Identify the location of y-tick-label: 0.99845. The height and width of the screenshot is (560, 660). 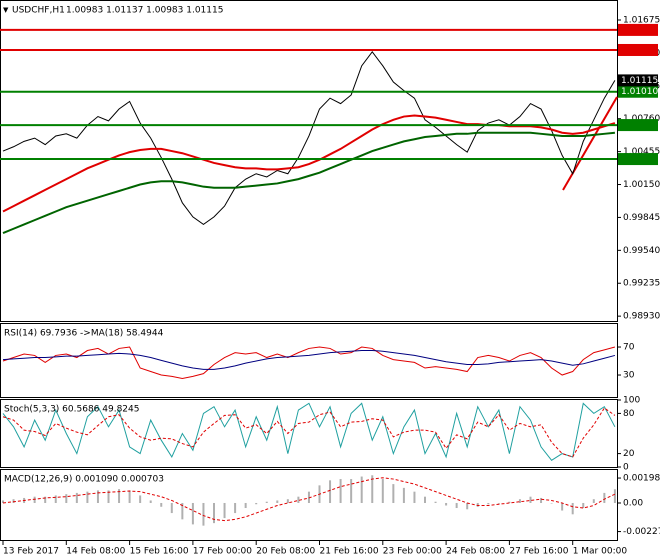
(641, 218).